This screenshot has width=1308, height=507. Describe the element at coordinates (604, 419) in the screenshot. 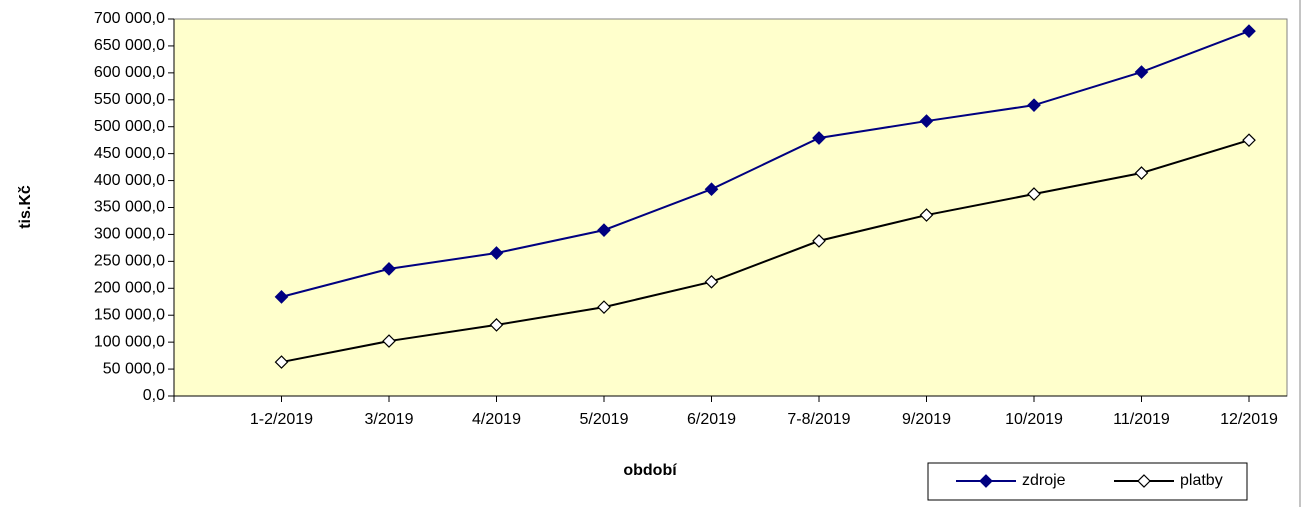

I see `x-tick-label: 5/2019` at that location.